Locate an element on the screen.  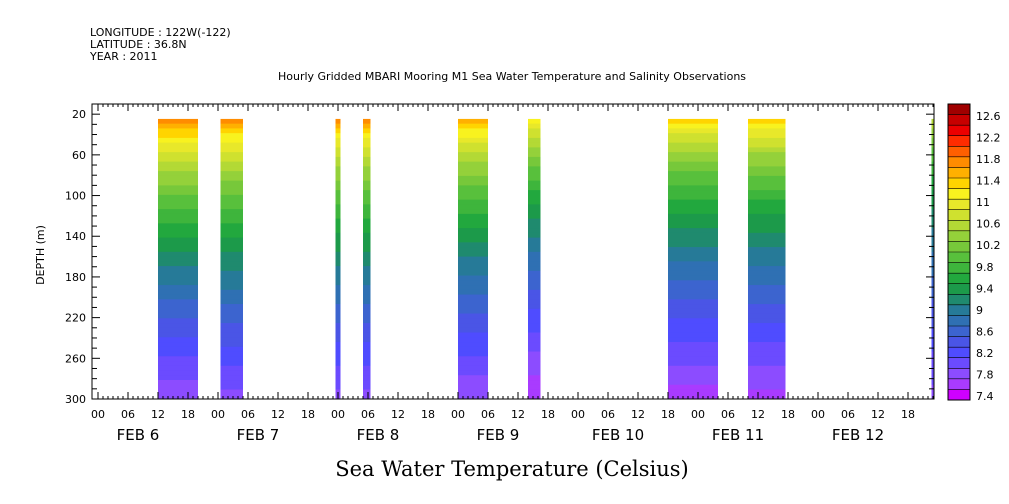
x-day-label: FEB 11 is located at coordinates (738, 435).